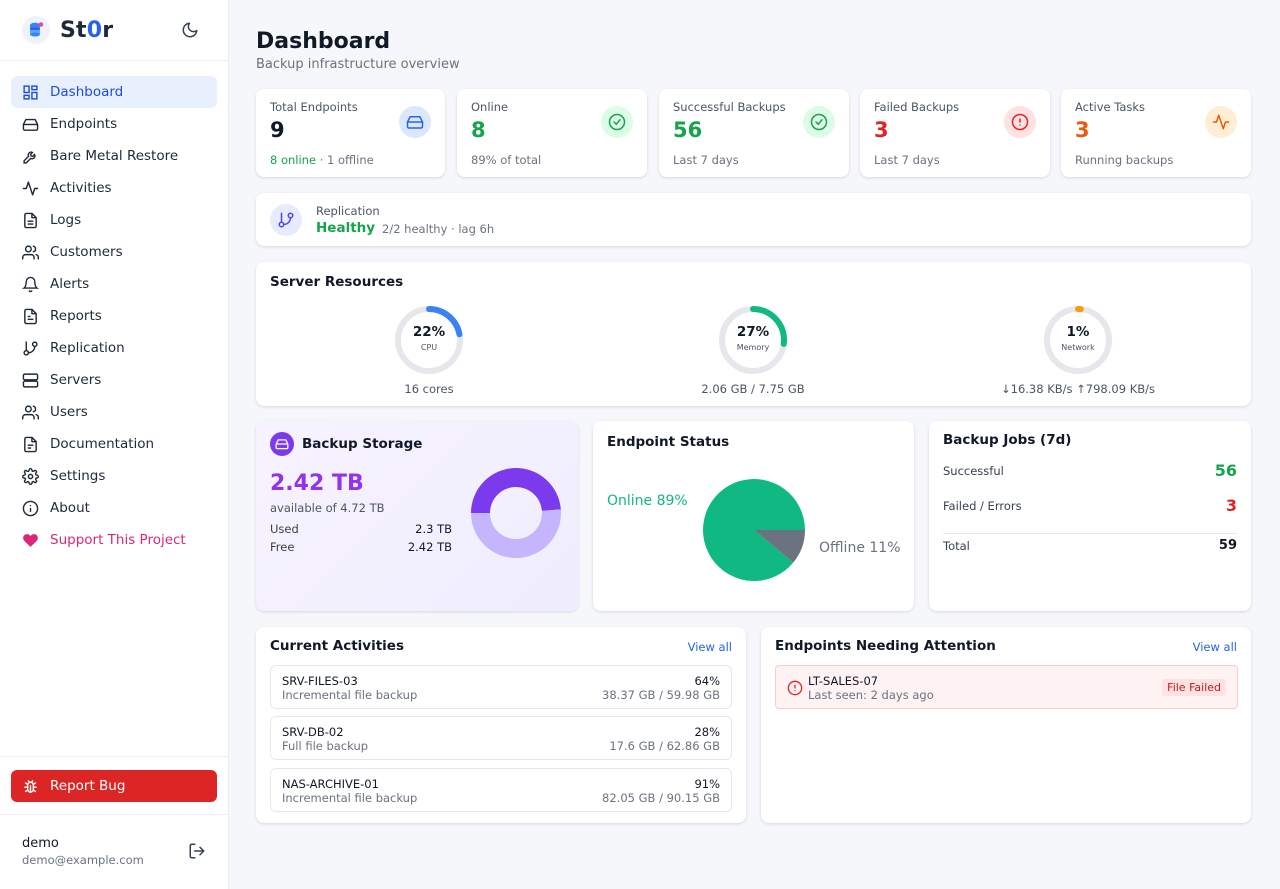  I want to click on activity-type: Full file backup, so click(325, 746).